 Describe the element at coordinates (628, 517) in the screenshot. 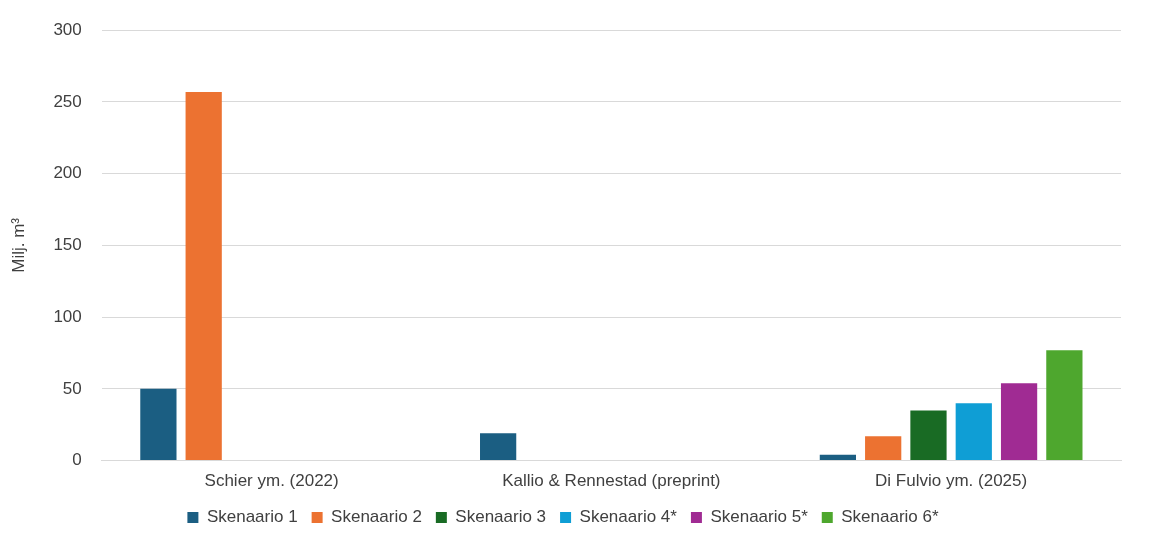

I see `legend-label: Skenaario 4*` at that location.